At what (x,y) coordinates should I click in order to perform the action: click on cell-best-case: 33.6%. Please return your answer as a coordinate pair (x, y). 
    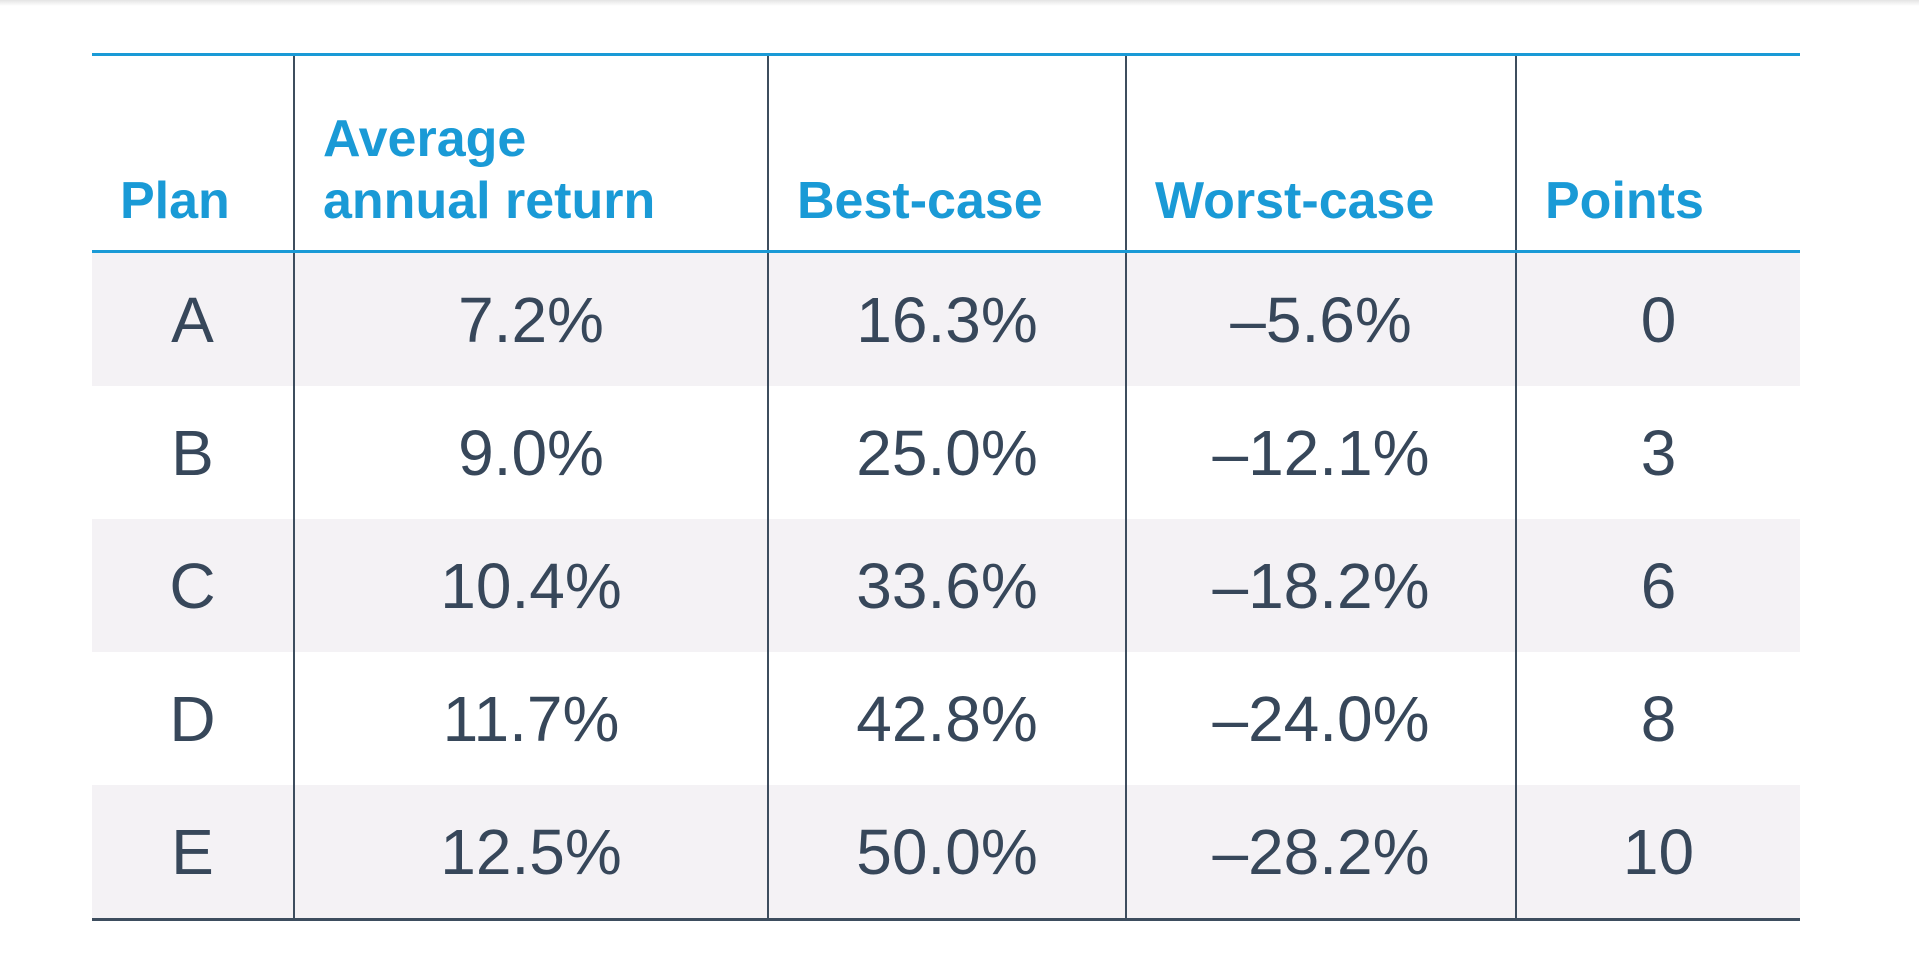
    Looking at the image, I should click on (946, 585).